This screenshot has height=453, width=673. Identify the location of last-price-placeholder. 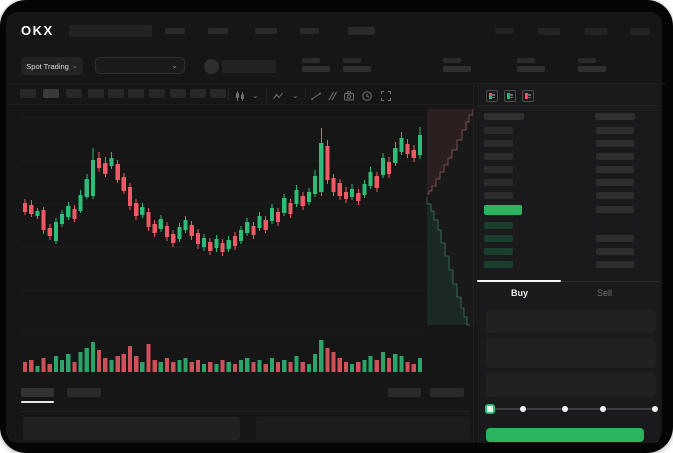
(249, 66).